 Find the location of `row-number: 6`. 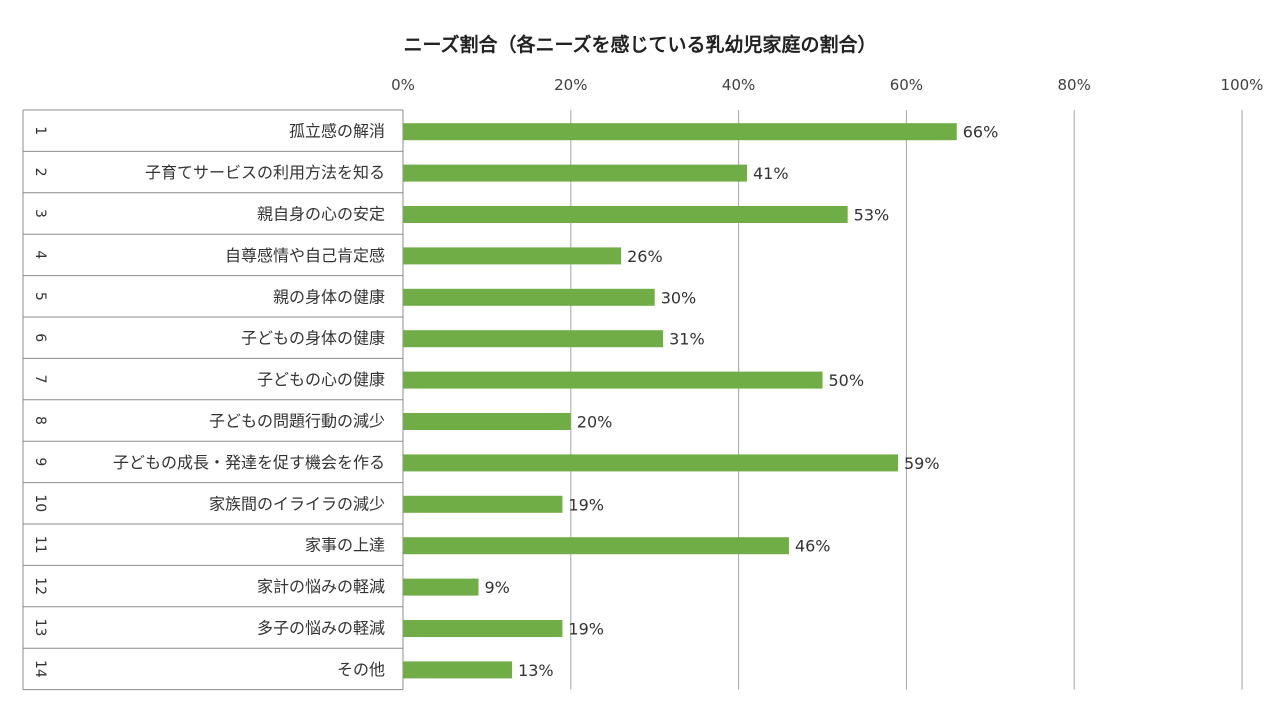

row-number: 6 is located at coordinates (40, 337).